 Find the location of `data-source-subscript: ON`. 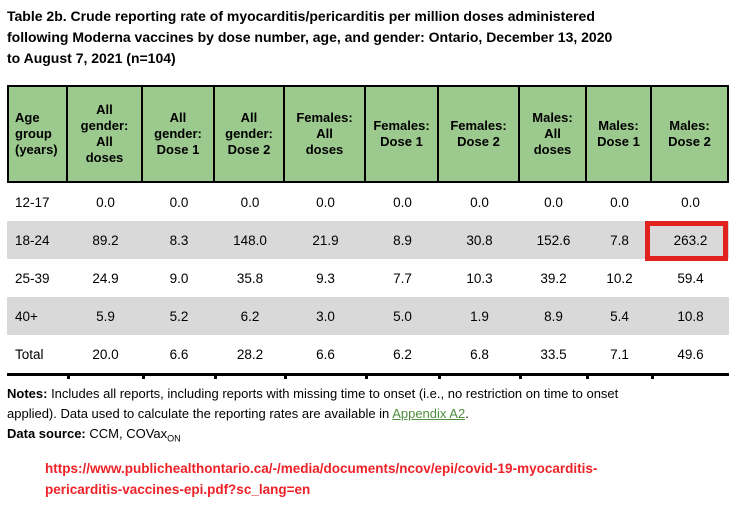

data-source-subscript: ON is located at coordinates (174, 438).